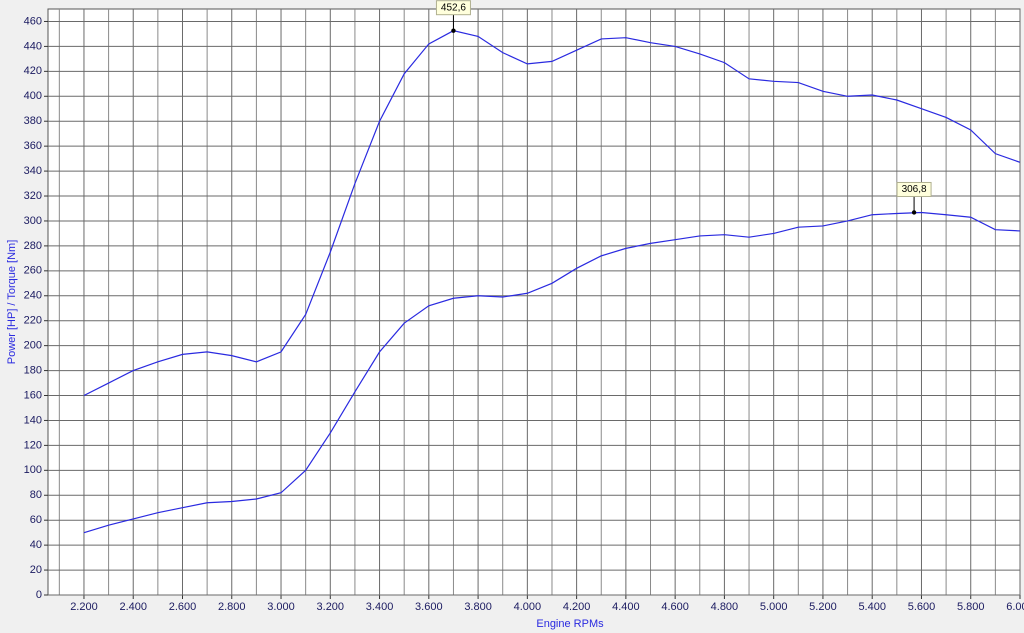  I want to click on annotation-label: 452,6, so click(453, 7).